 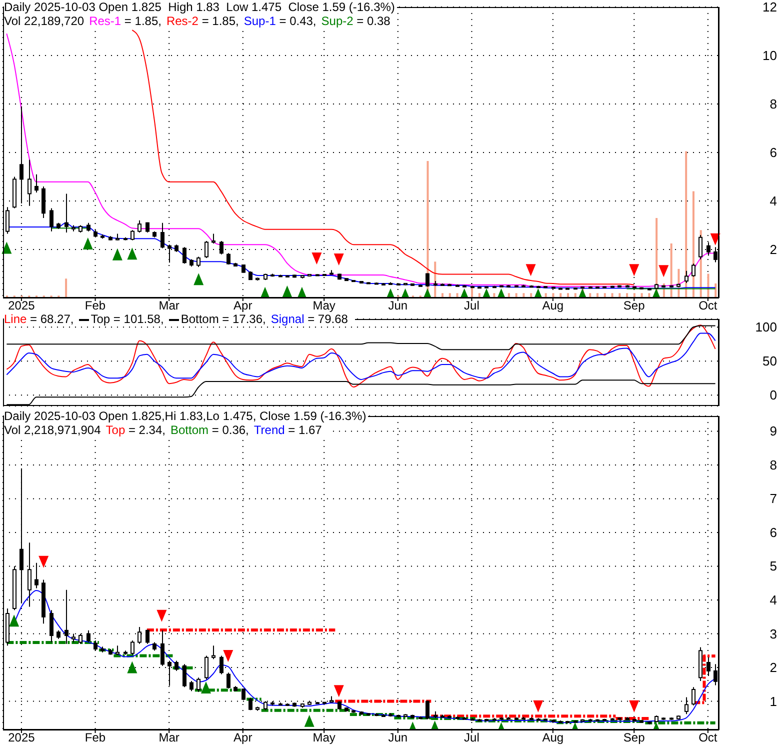 What do you see at coordinates (52, 430) in the screenshot?
I see `annotation: Vol 2,218,971,904` at bounding box center [52, 430].